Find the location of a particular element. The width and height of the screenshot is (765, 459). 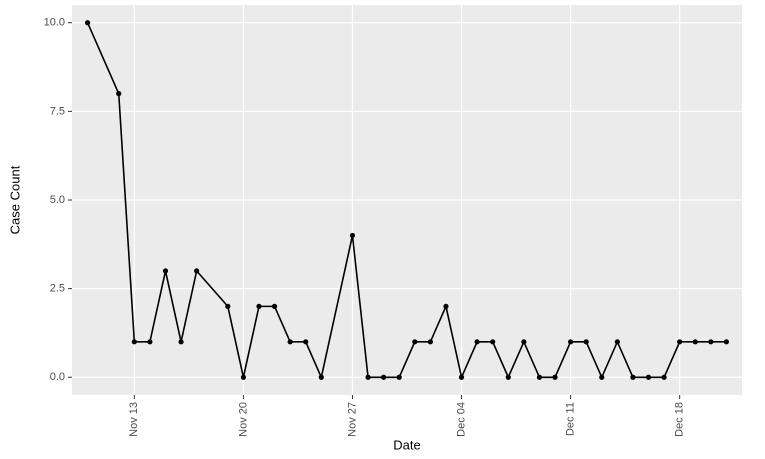

x-tick-label: Nov 20 is located at coordinates (243, 419).